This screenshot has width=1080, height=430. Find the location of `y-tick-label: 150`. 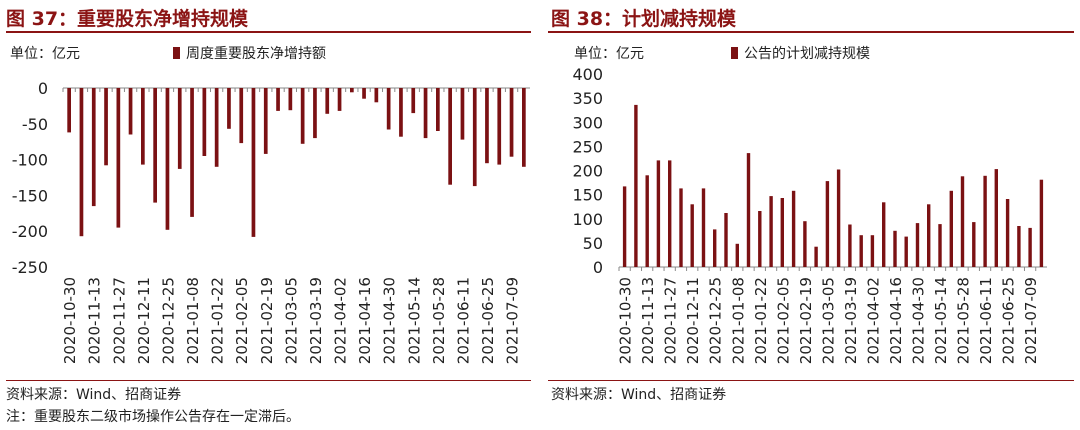

y-tick-label: 150 is located at coordinates (587, 195).